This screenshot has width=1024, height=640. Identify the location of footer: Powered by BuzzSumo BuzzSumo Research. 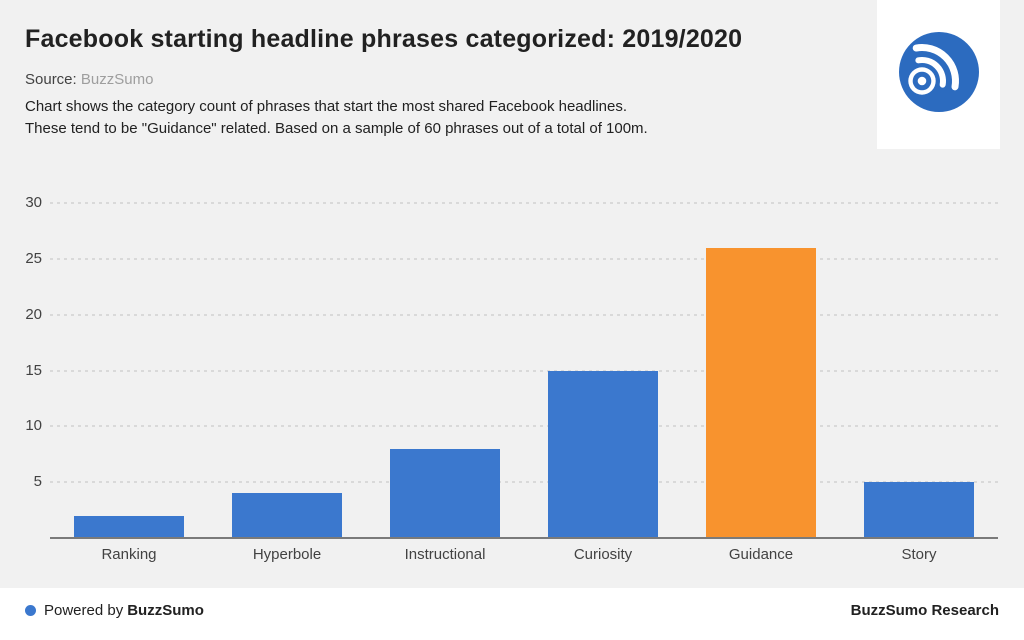
(512, 614).